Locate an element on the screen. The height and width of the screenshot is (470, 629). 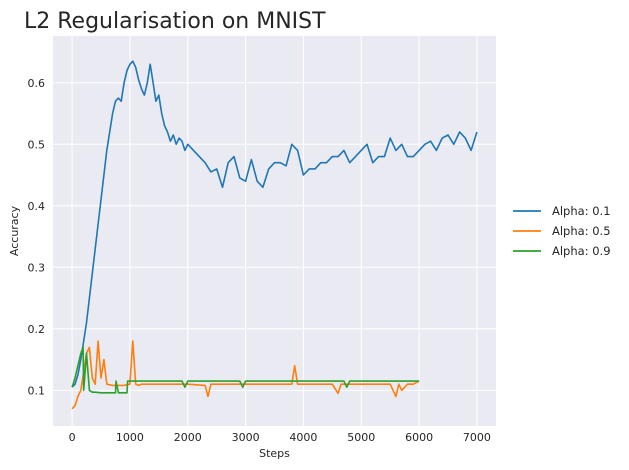
y-tick-labels: 0.1 0.2 0.3 0.4 0.5 0.6 is located at coordinates (37, 237).